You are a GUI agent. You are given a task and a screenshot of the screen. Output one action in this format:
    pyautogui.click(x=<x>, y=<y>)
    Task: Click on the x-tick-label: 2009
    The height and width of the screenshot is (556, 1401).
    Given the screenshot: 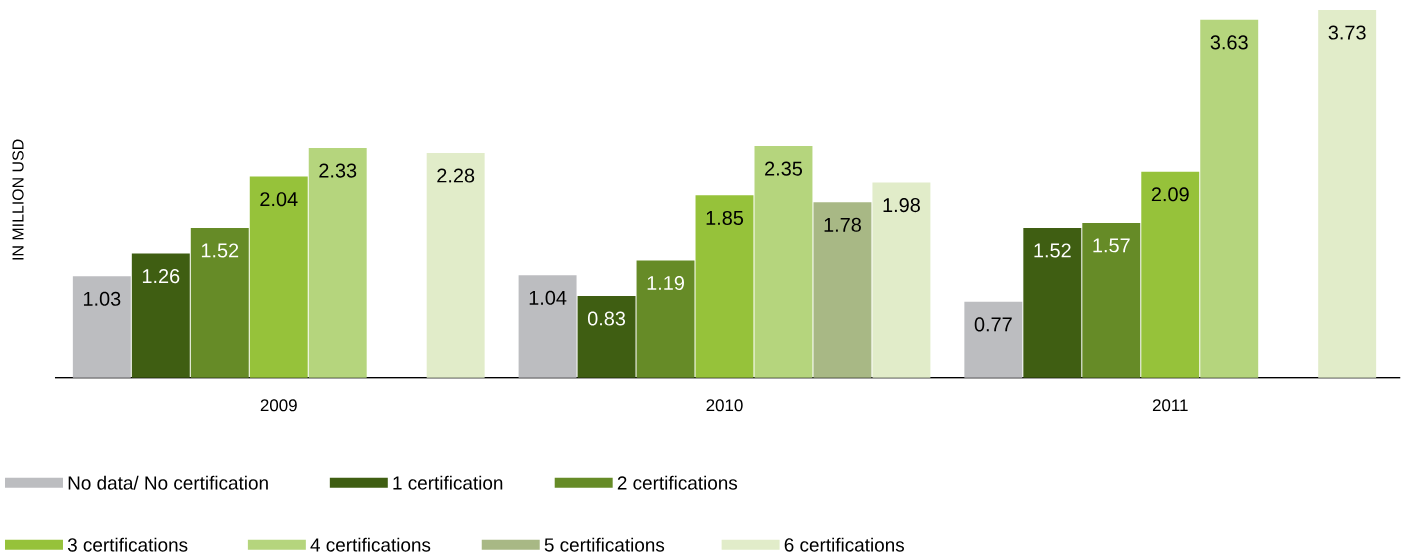 What is the action you would take?
    pyautogui.click(x=278, y=405)
    